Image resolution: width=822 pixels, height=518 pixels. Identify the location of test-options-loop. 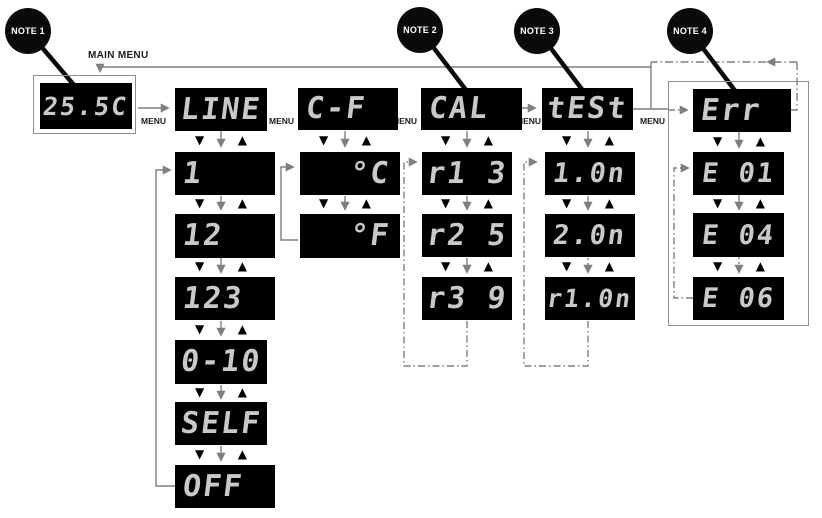
(556, 262).